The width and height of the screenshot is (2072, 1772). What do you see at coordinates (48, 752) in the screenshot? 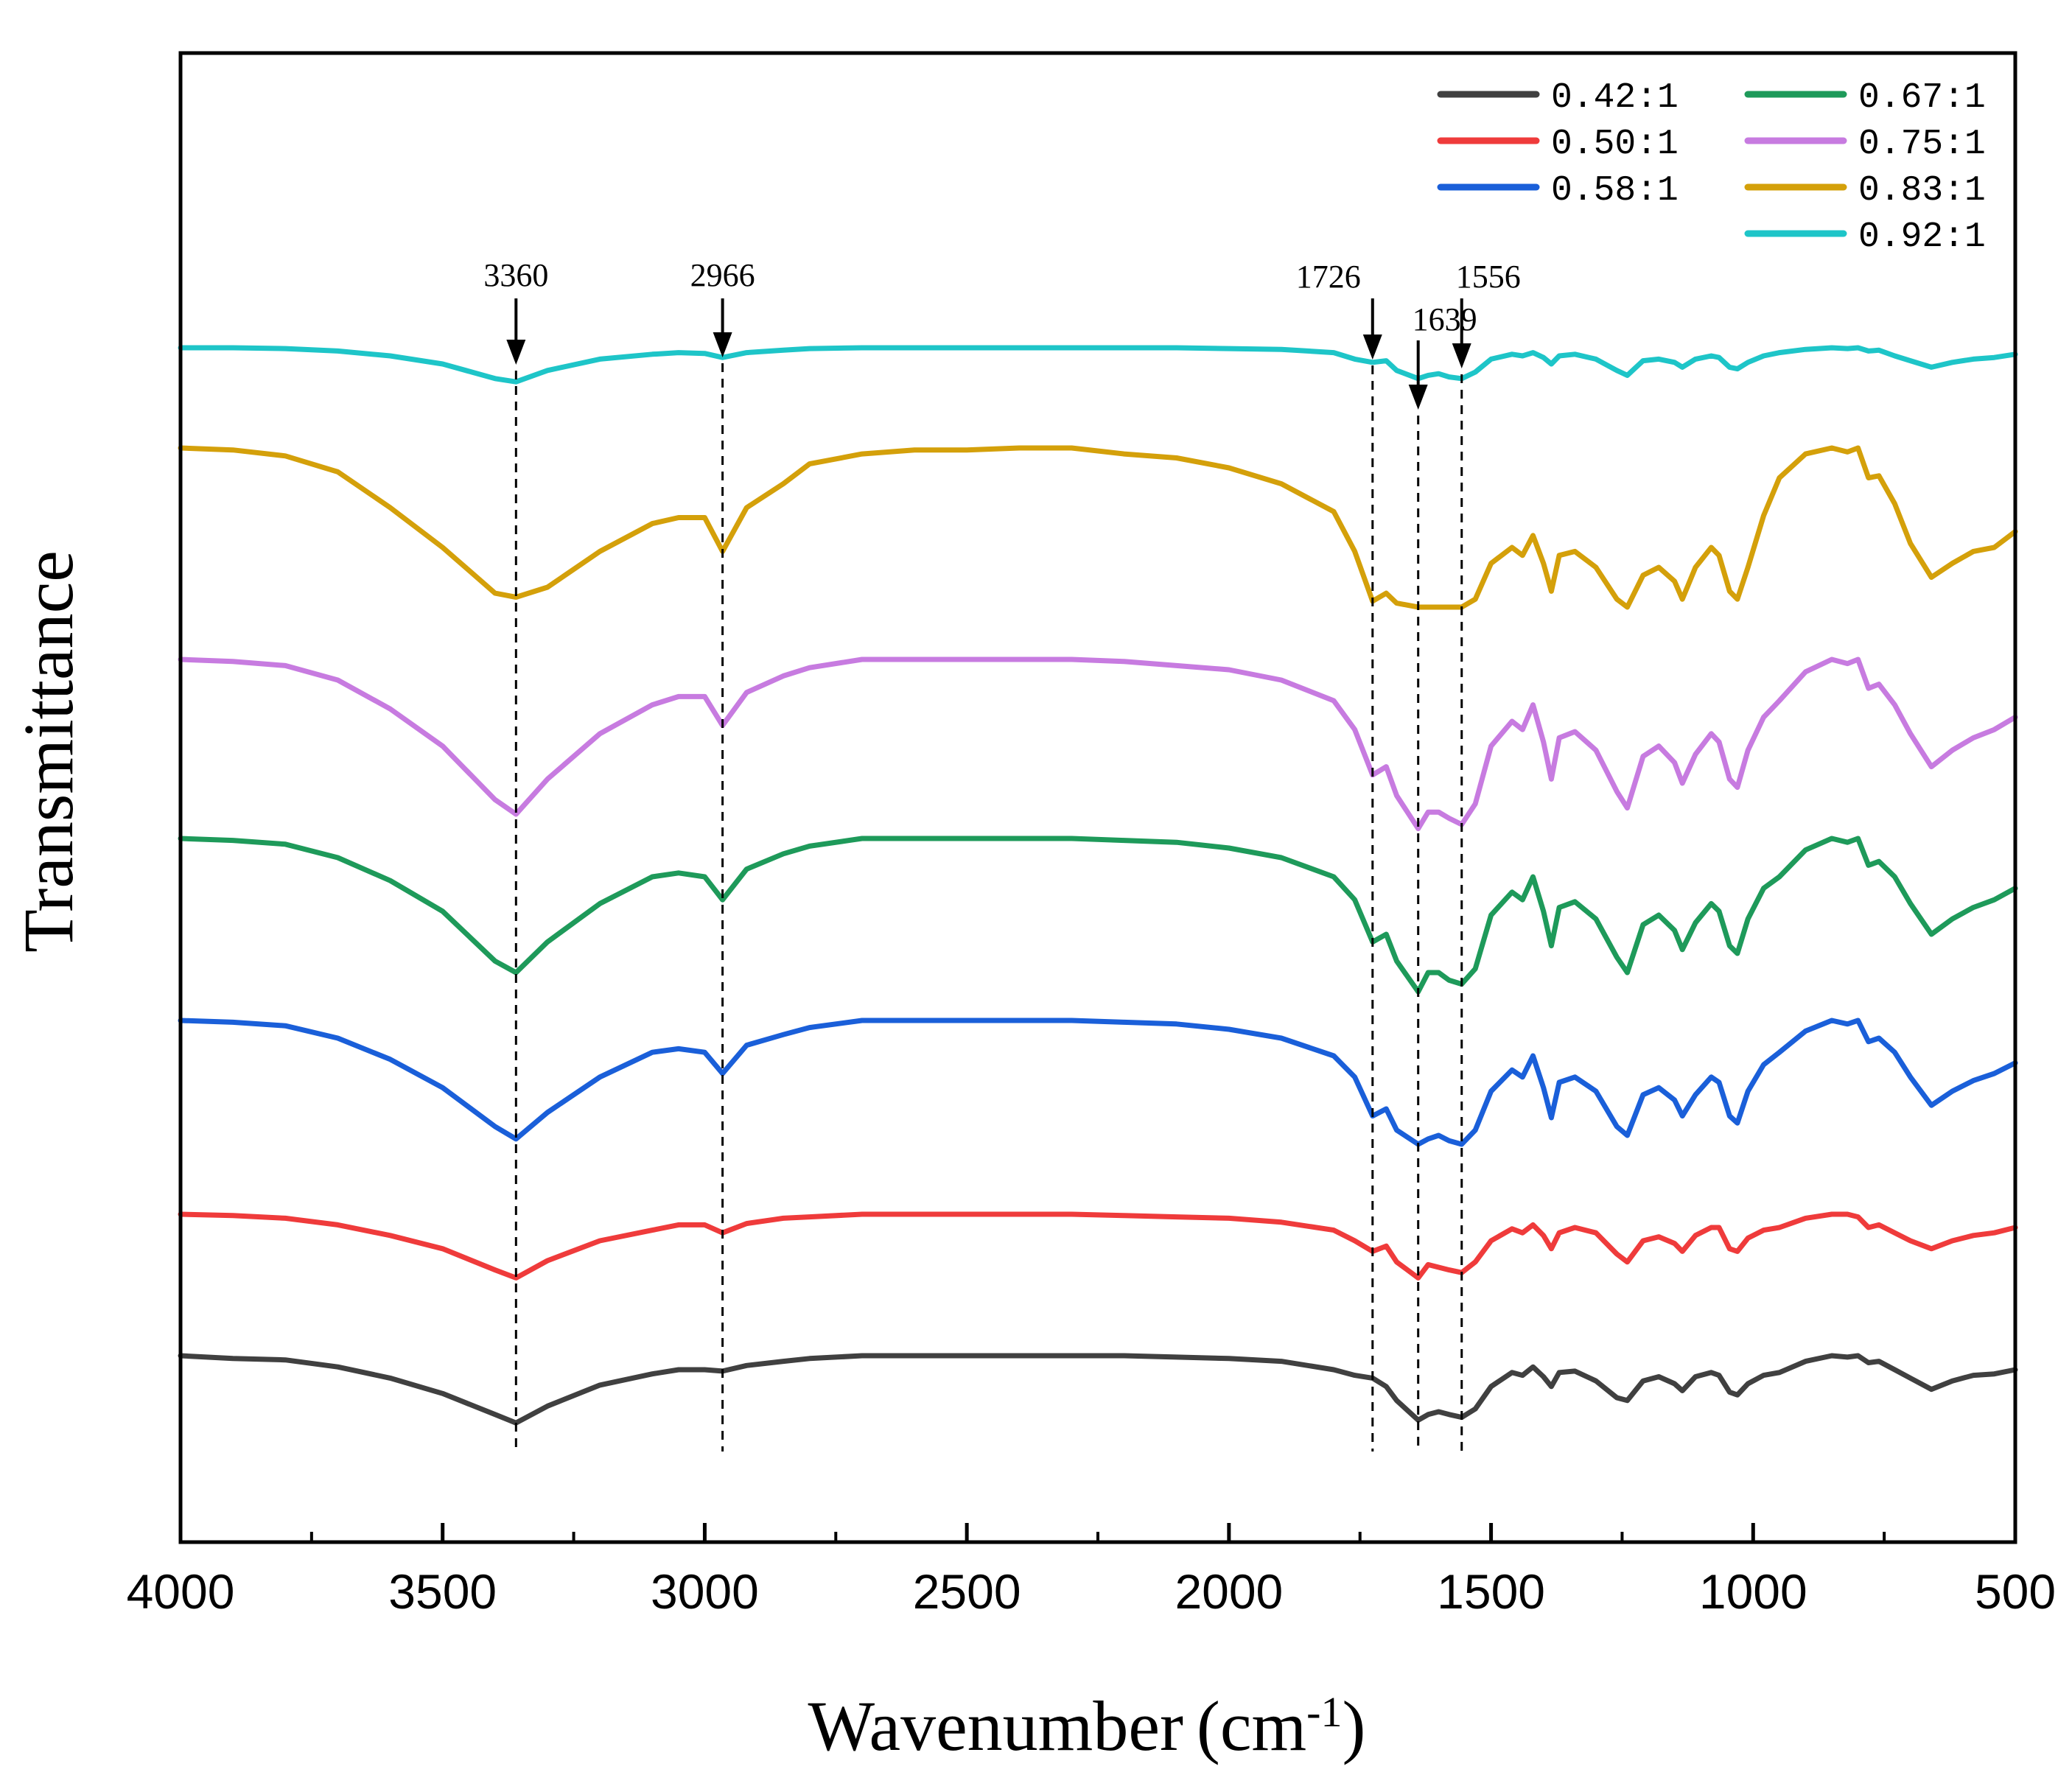
I see `y-axis-title: Transmittance` at bounding box center [48, 752].